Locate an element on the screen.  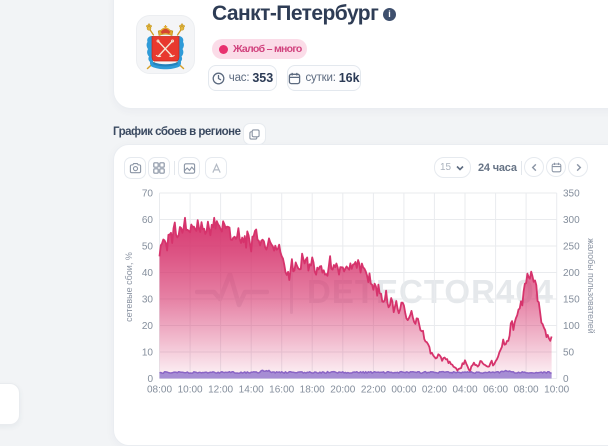
svg-text: 20 is located at coordinates (148, 326).